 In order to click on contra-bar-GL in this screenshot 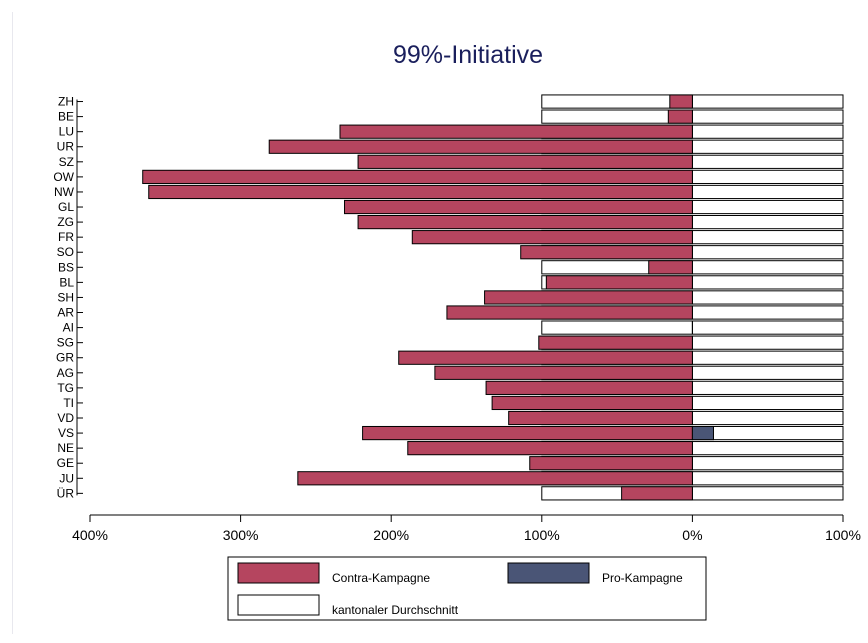, I will do `click(518, 207)`.